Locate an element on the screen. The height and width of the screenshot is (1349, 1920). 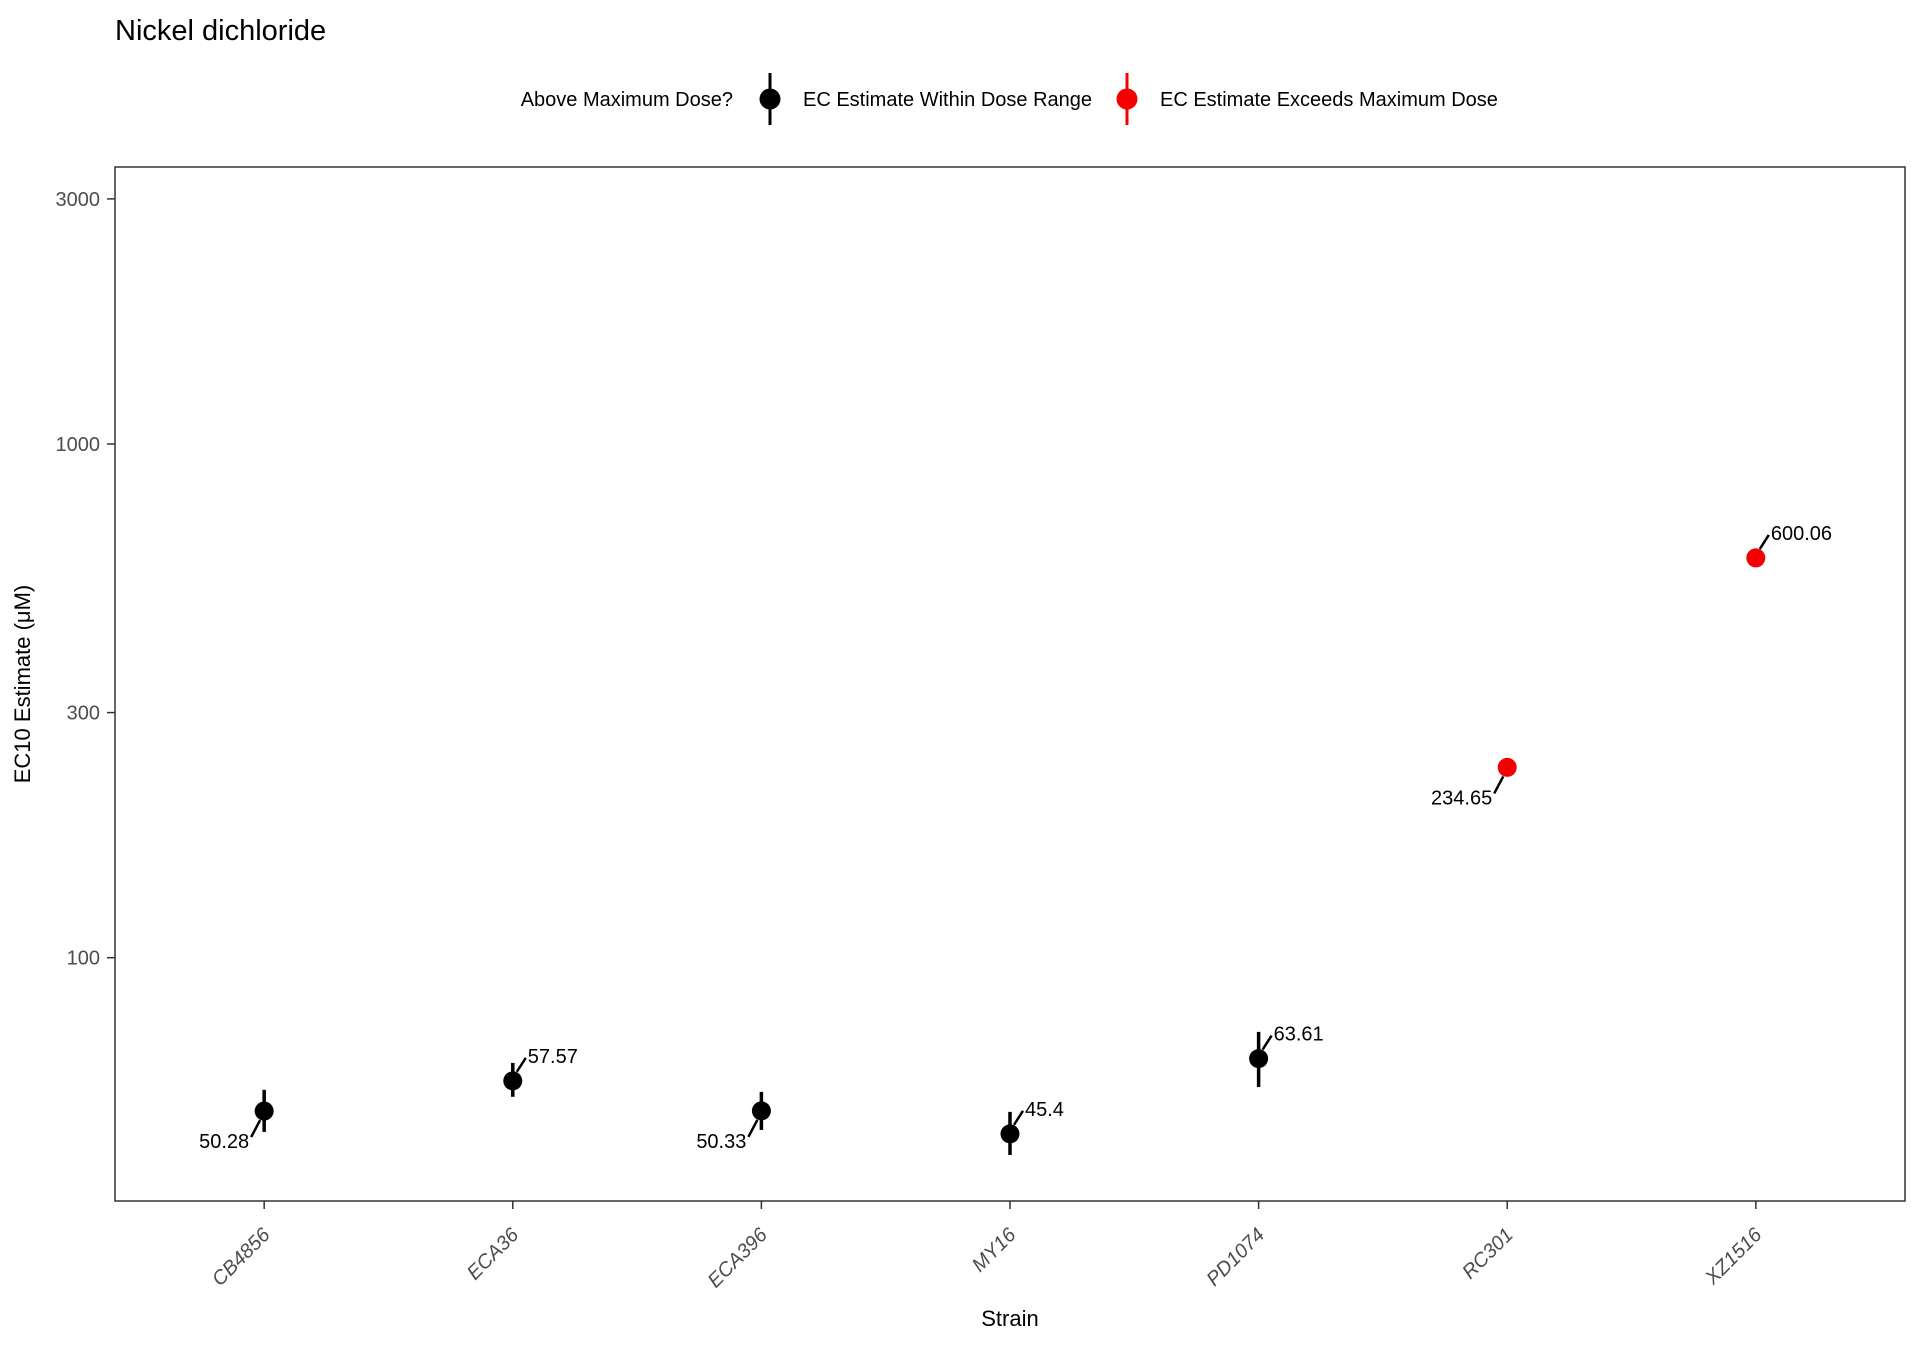
y-tick-label: 100 is located at coordinates (83, 959).